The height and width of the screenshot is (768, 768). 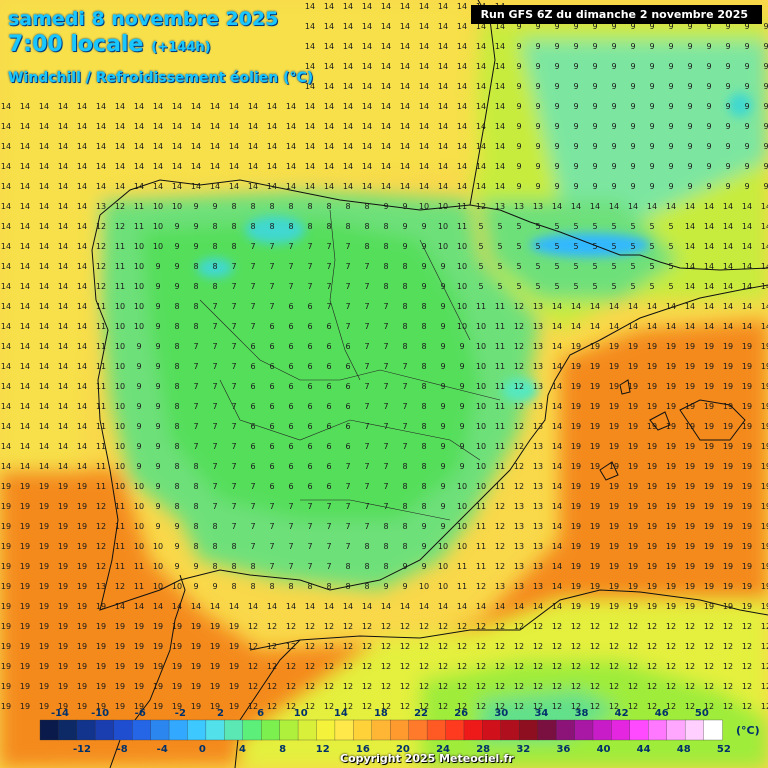 I want to click on legend-swatch, so click(x=86, y=730).